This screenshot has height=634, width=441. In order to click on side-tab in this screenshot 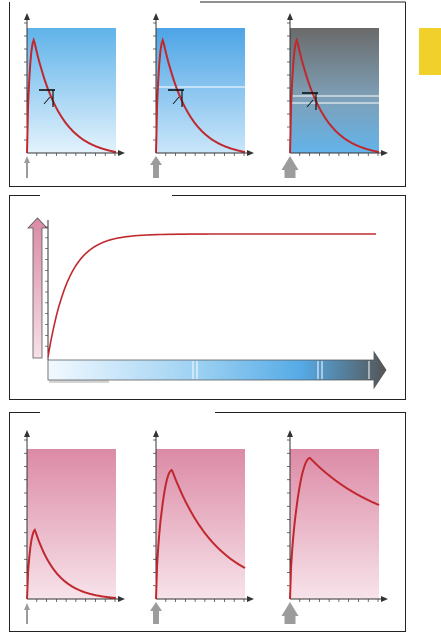, I will do `click(430, 51)`.